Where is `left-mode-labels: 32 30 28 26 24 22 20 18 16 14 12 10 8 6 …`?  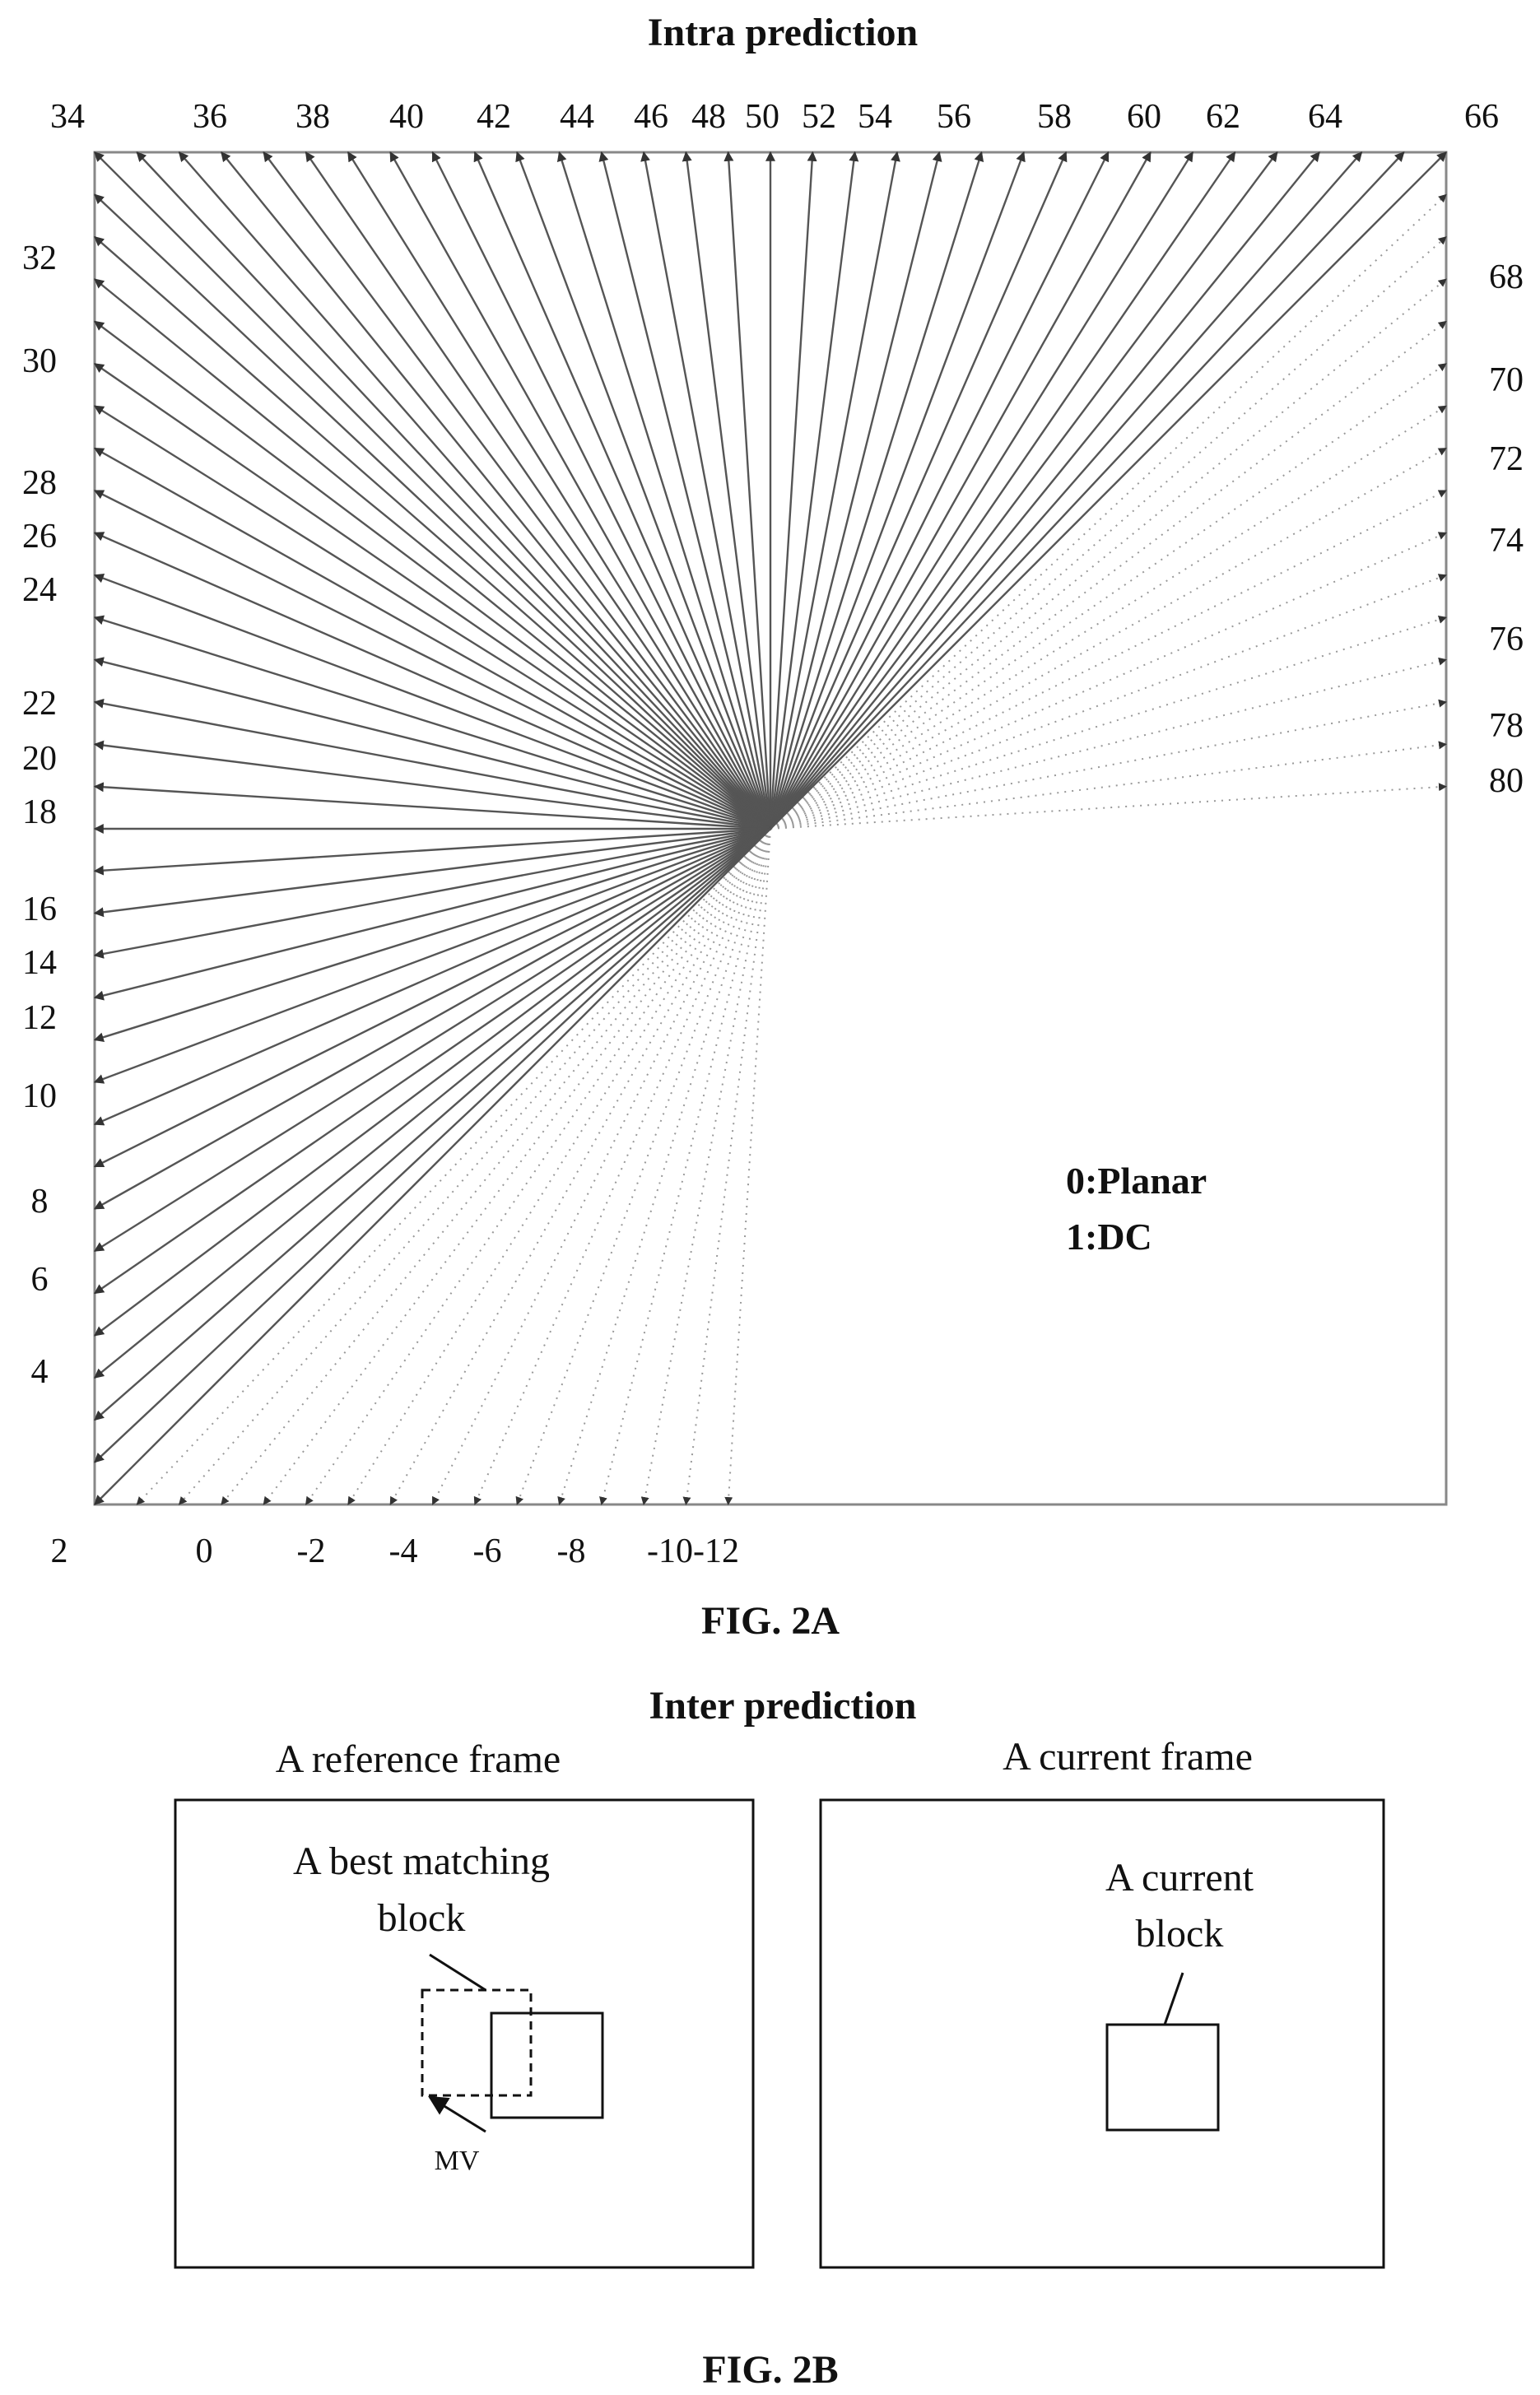 left-mode-labels: 32 30 28 26 24 22 20 18 16 14 12 10 8 6 … is located at coordinates (40, 815).